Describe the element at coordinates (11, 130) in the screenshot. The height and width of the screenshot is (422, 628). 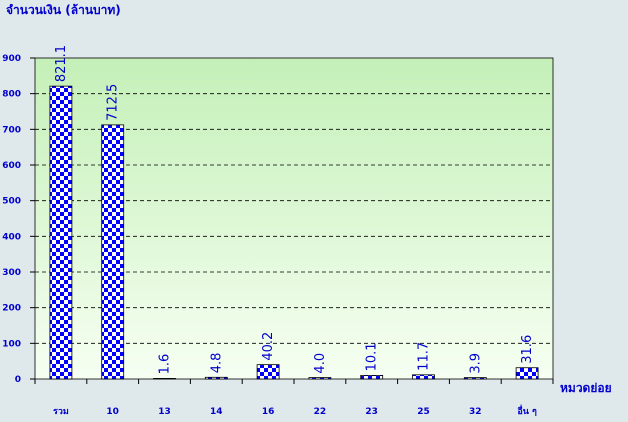
I see `y-tick-label: 700` at that location.